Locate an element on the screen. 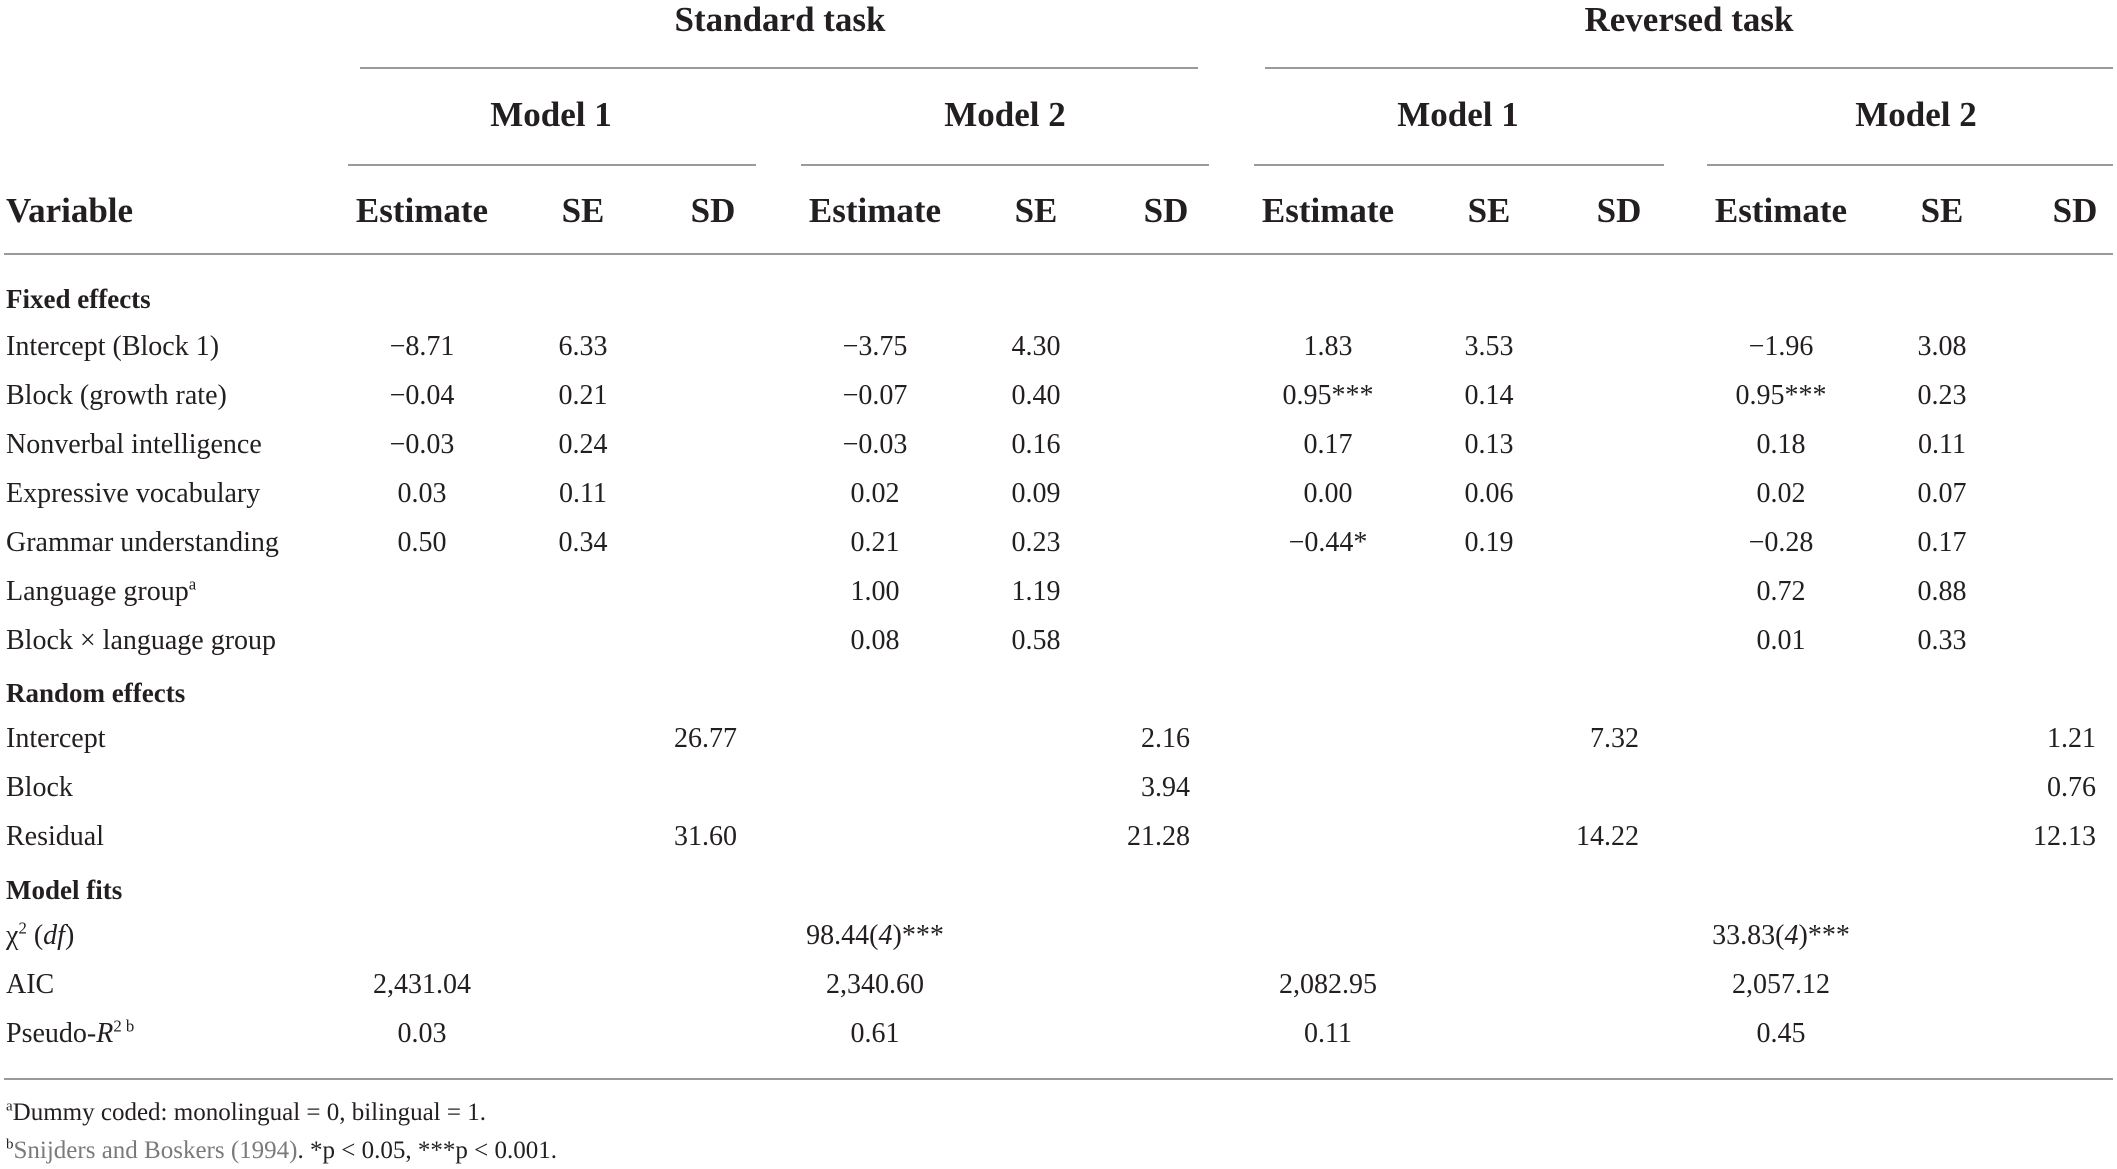  row-label: Intercept (Block 1) is located at coordinates (112, 347).